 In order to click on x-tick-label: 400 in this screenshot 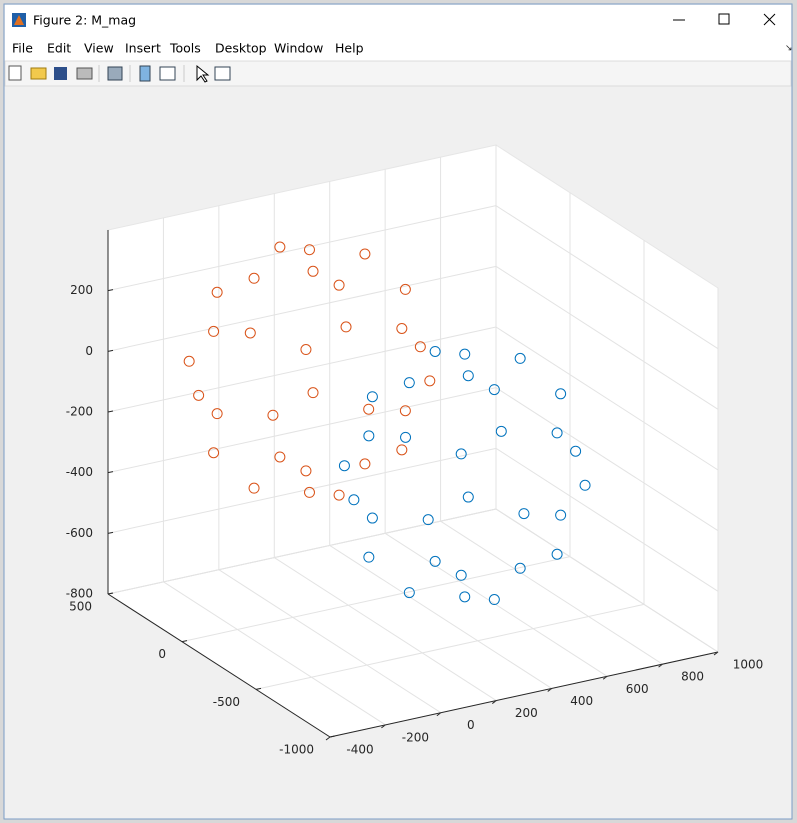, I will do `click(581, 701)`.